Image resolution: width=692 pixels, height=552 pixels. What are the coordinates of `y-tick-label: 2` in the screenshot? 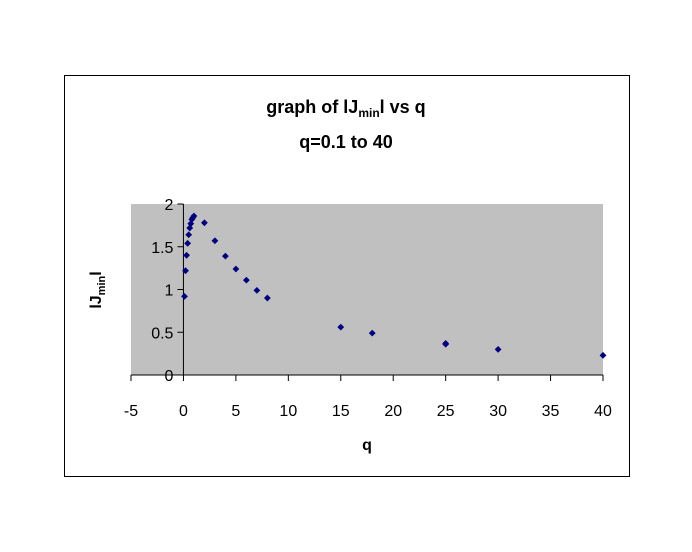 It's located at (169, 205).